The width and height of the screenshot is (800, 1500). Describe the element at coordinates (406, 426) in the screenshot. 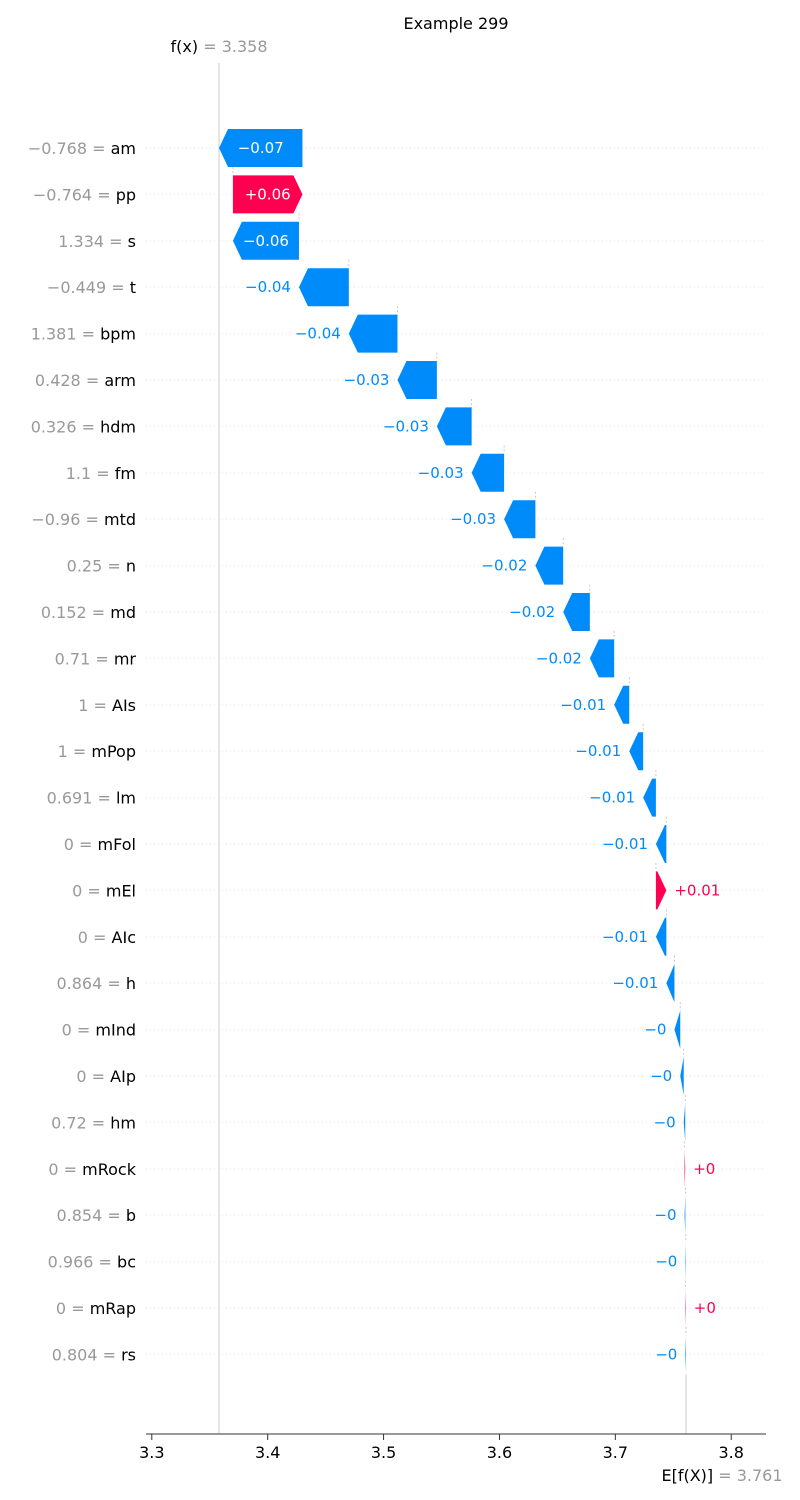

I see `bar-label: −0.03` at that location.